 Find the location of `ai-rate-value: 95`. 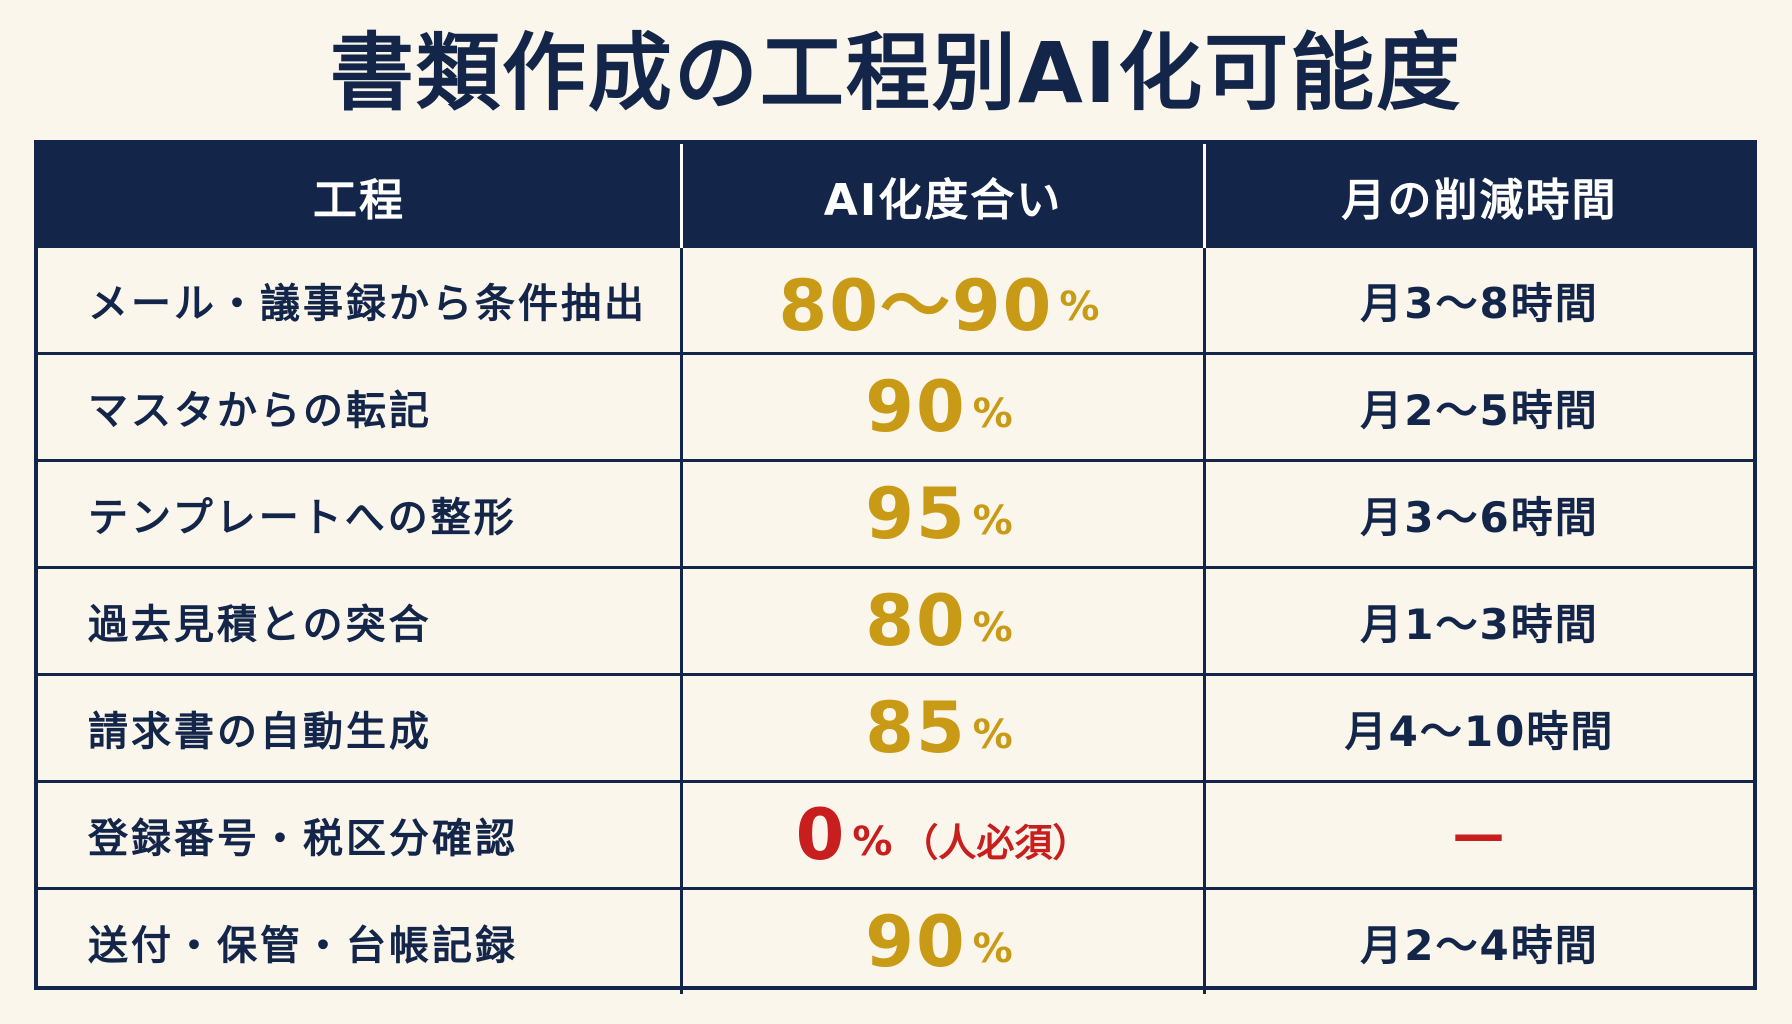

ai-rate-value: 95 is located at coordinates (916, 514).